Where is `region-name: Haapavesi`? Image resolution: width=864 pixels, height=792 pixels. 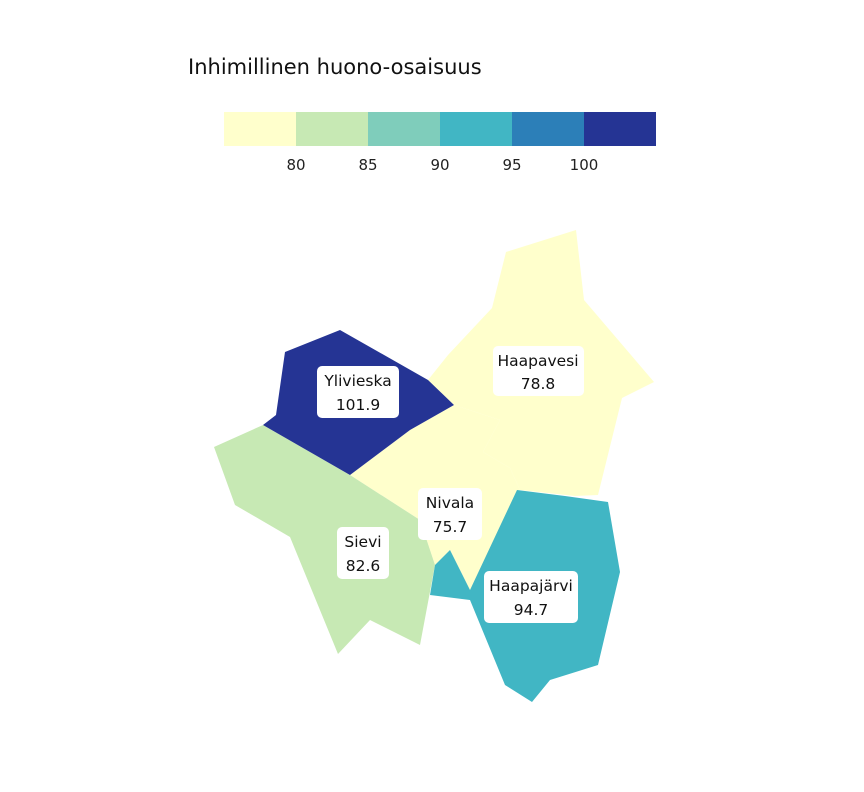
region-name: Haapavesi is located at coordinates (537, 361).